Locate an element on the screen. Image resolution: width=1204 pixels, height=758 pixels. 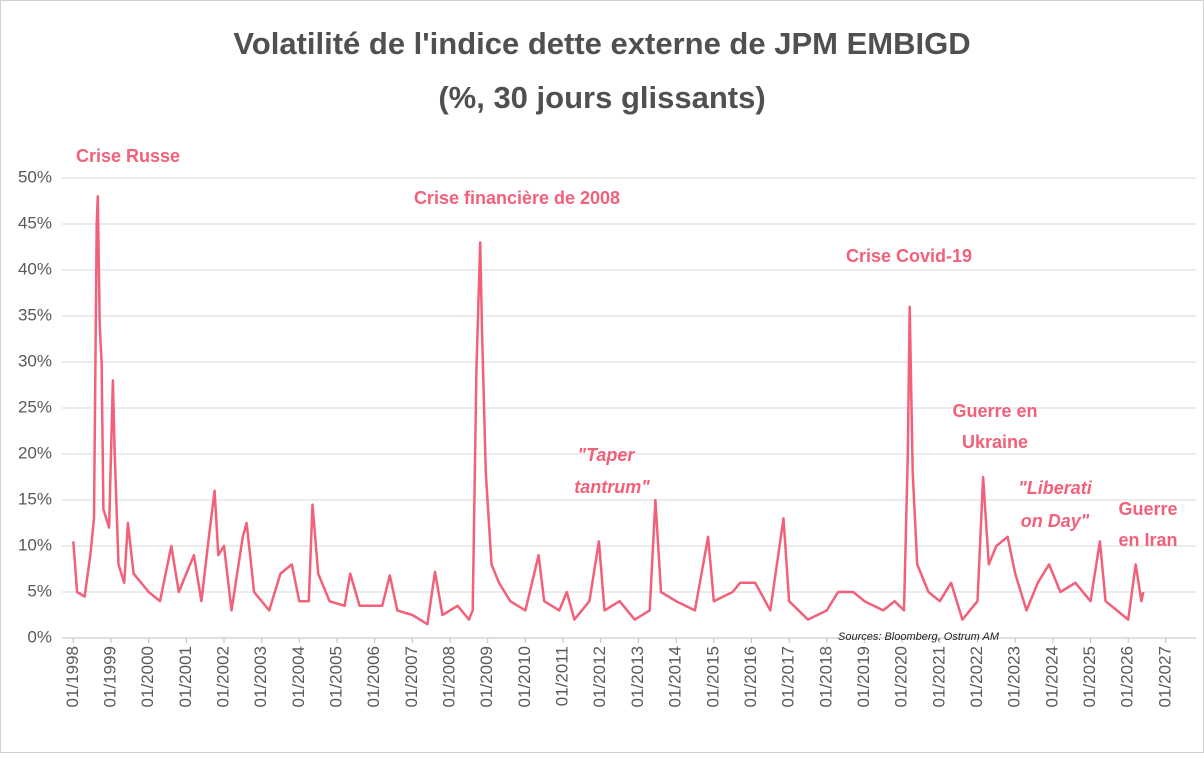
x-tick-label: 01/2008 is located at coordinates (449, 676).